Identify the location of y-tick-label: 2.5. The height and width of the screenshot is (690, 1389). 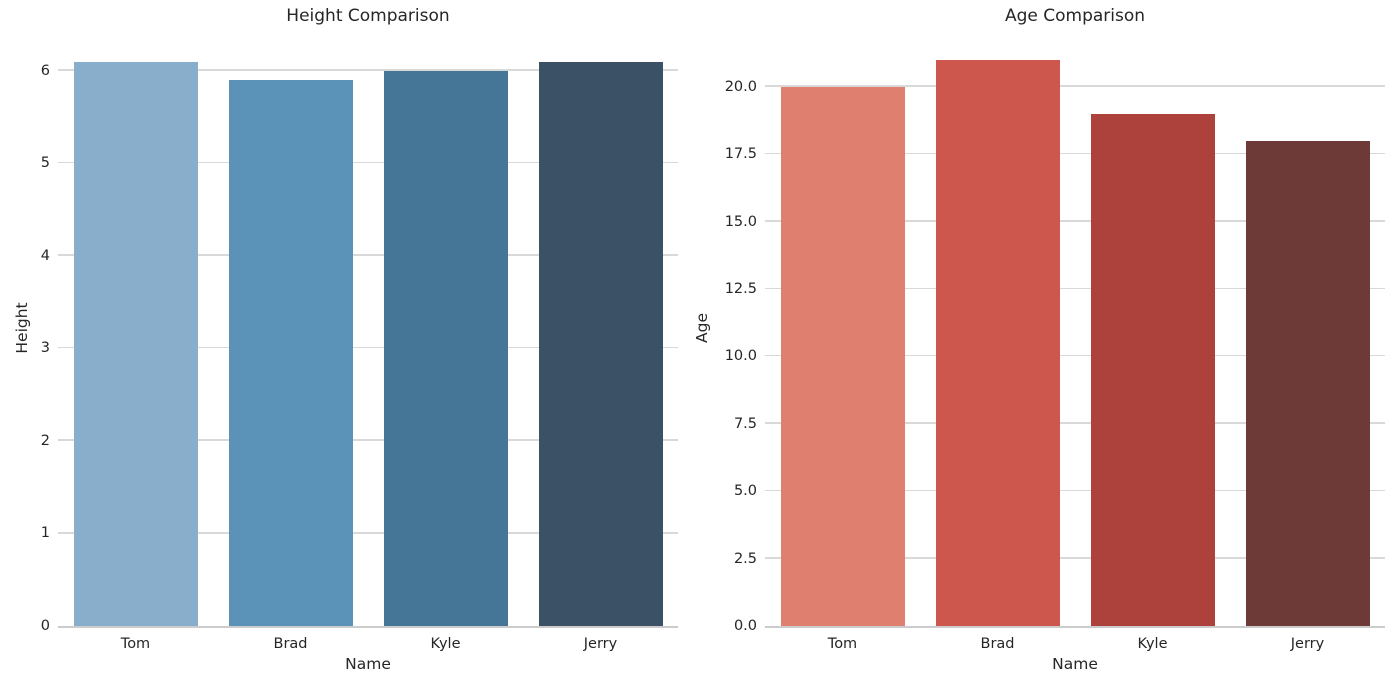
(745, 558).